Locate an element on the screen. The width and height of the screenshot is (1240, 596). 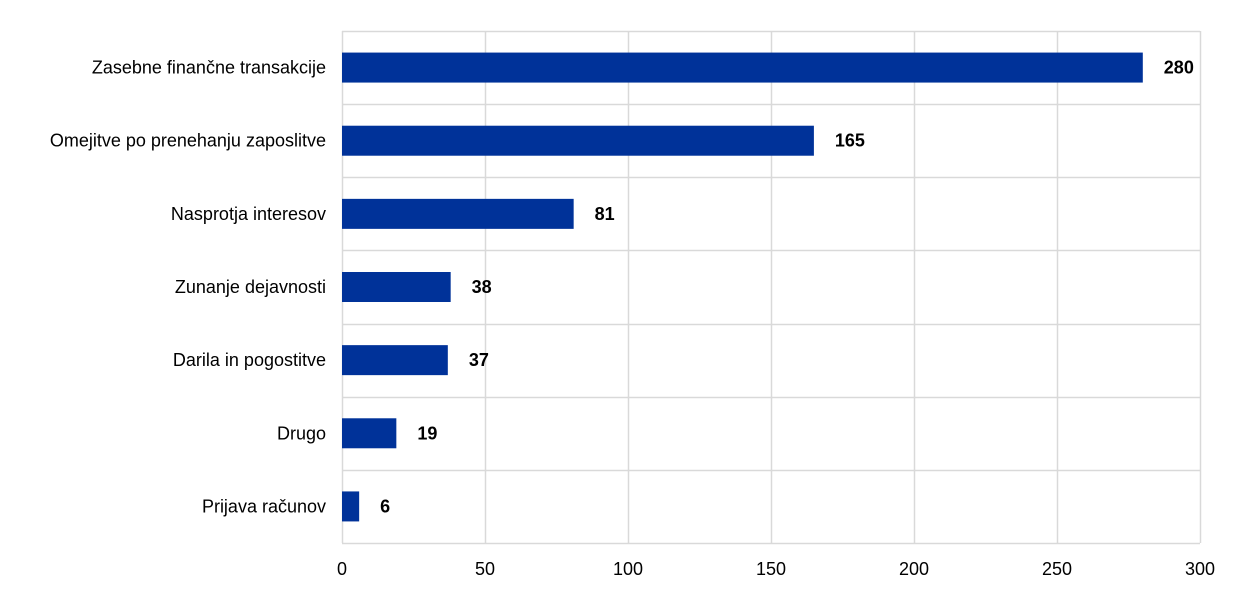
data-label: 81 is located at coordinates (605, 214).